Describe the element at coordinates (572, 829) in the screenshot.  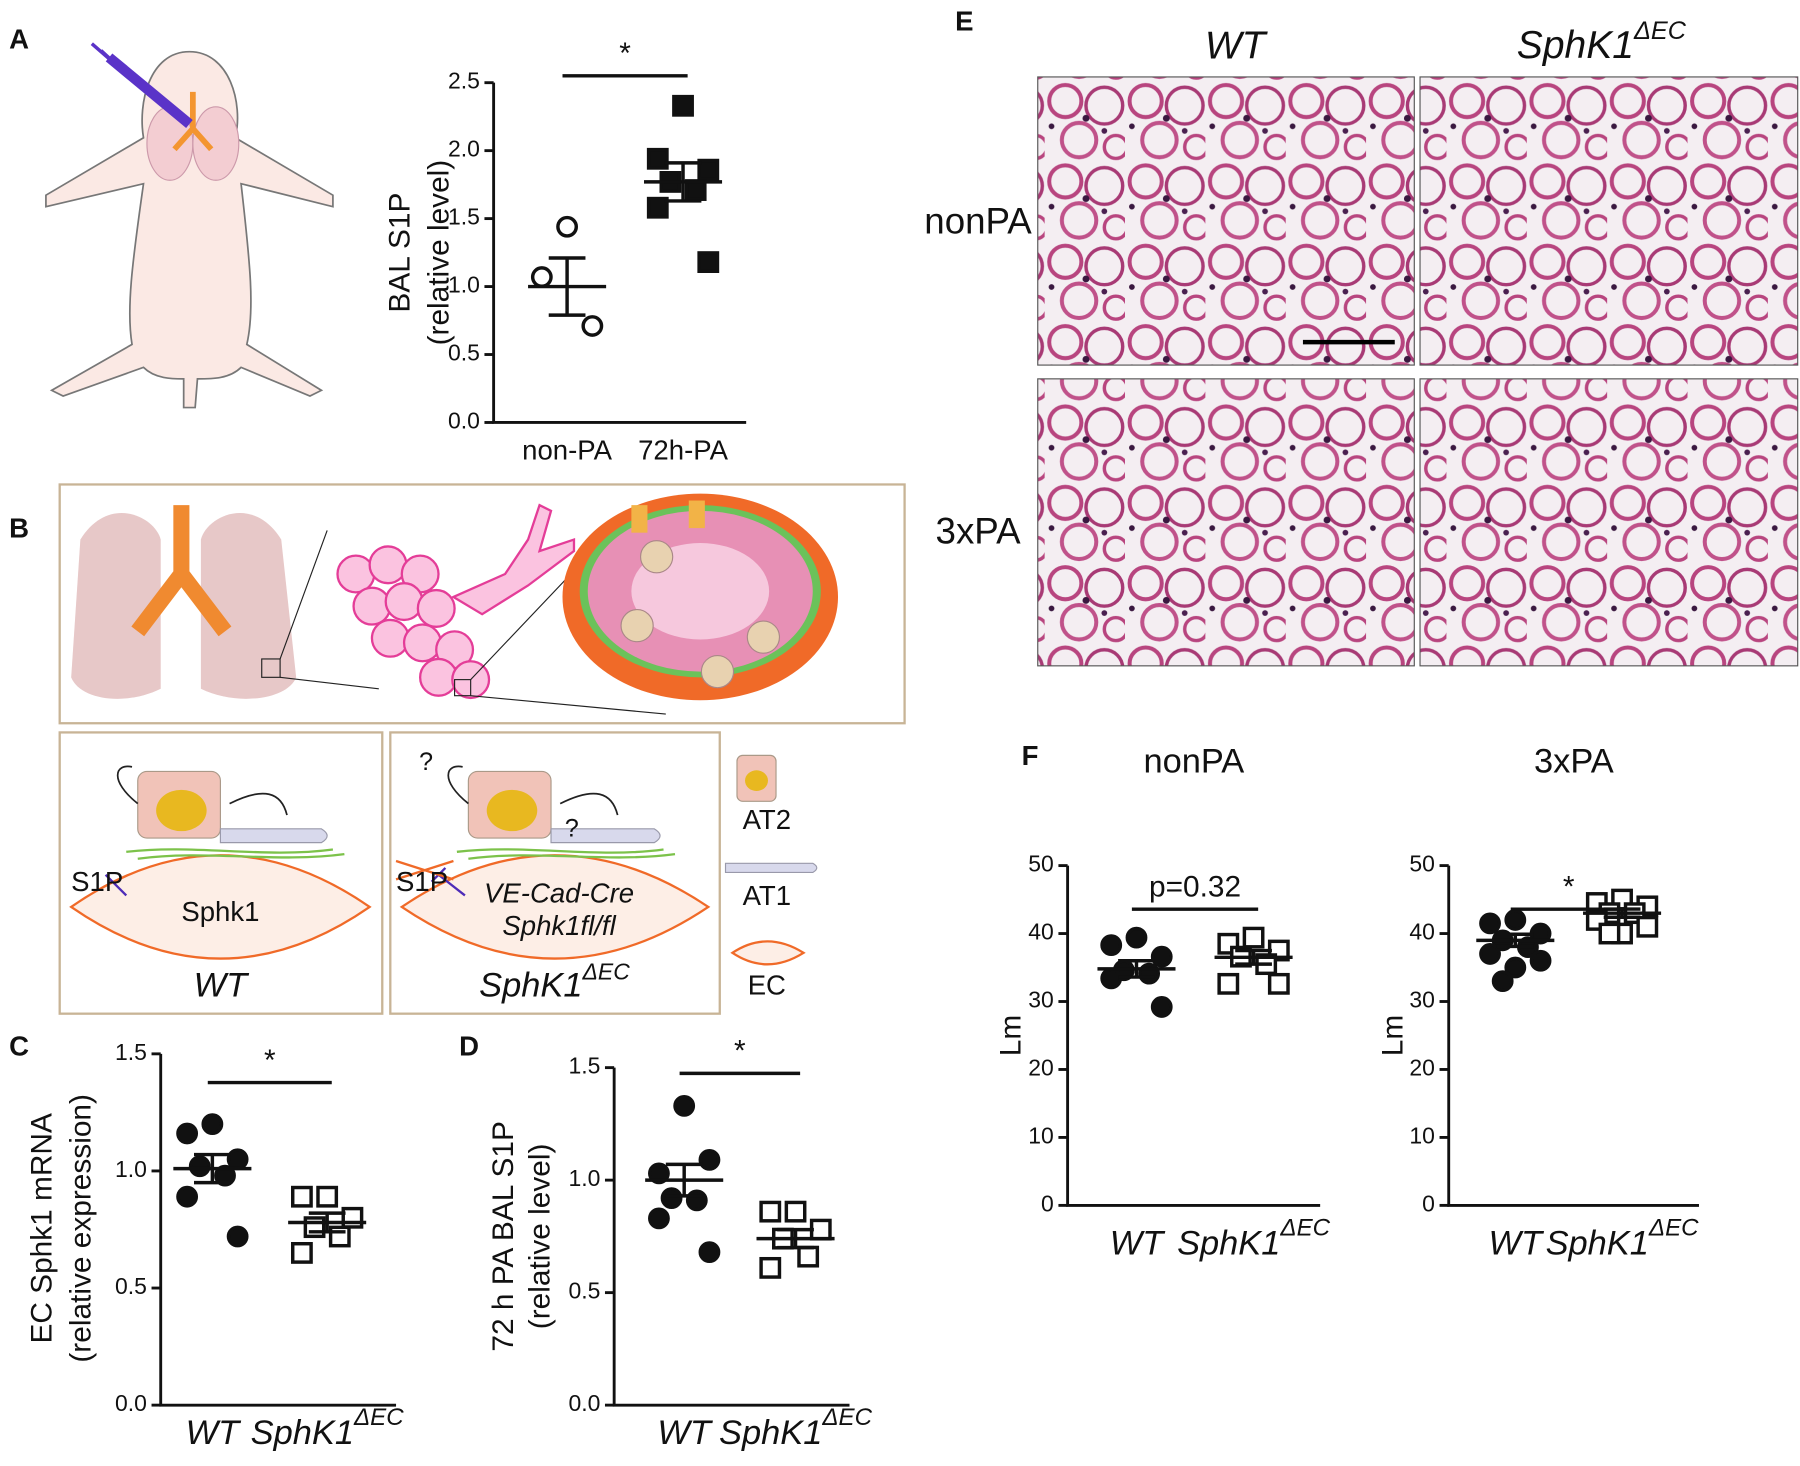
I see `question-mark: ?` at that location.